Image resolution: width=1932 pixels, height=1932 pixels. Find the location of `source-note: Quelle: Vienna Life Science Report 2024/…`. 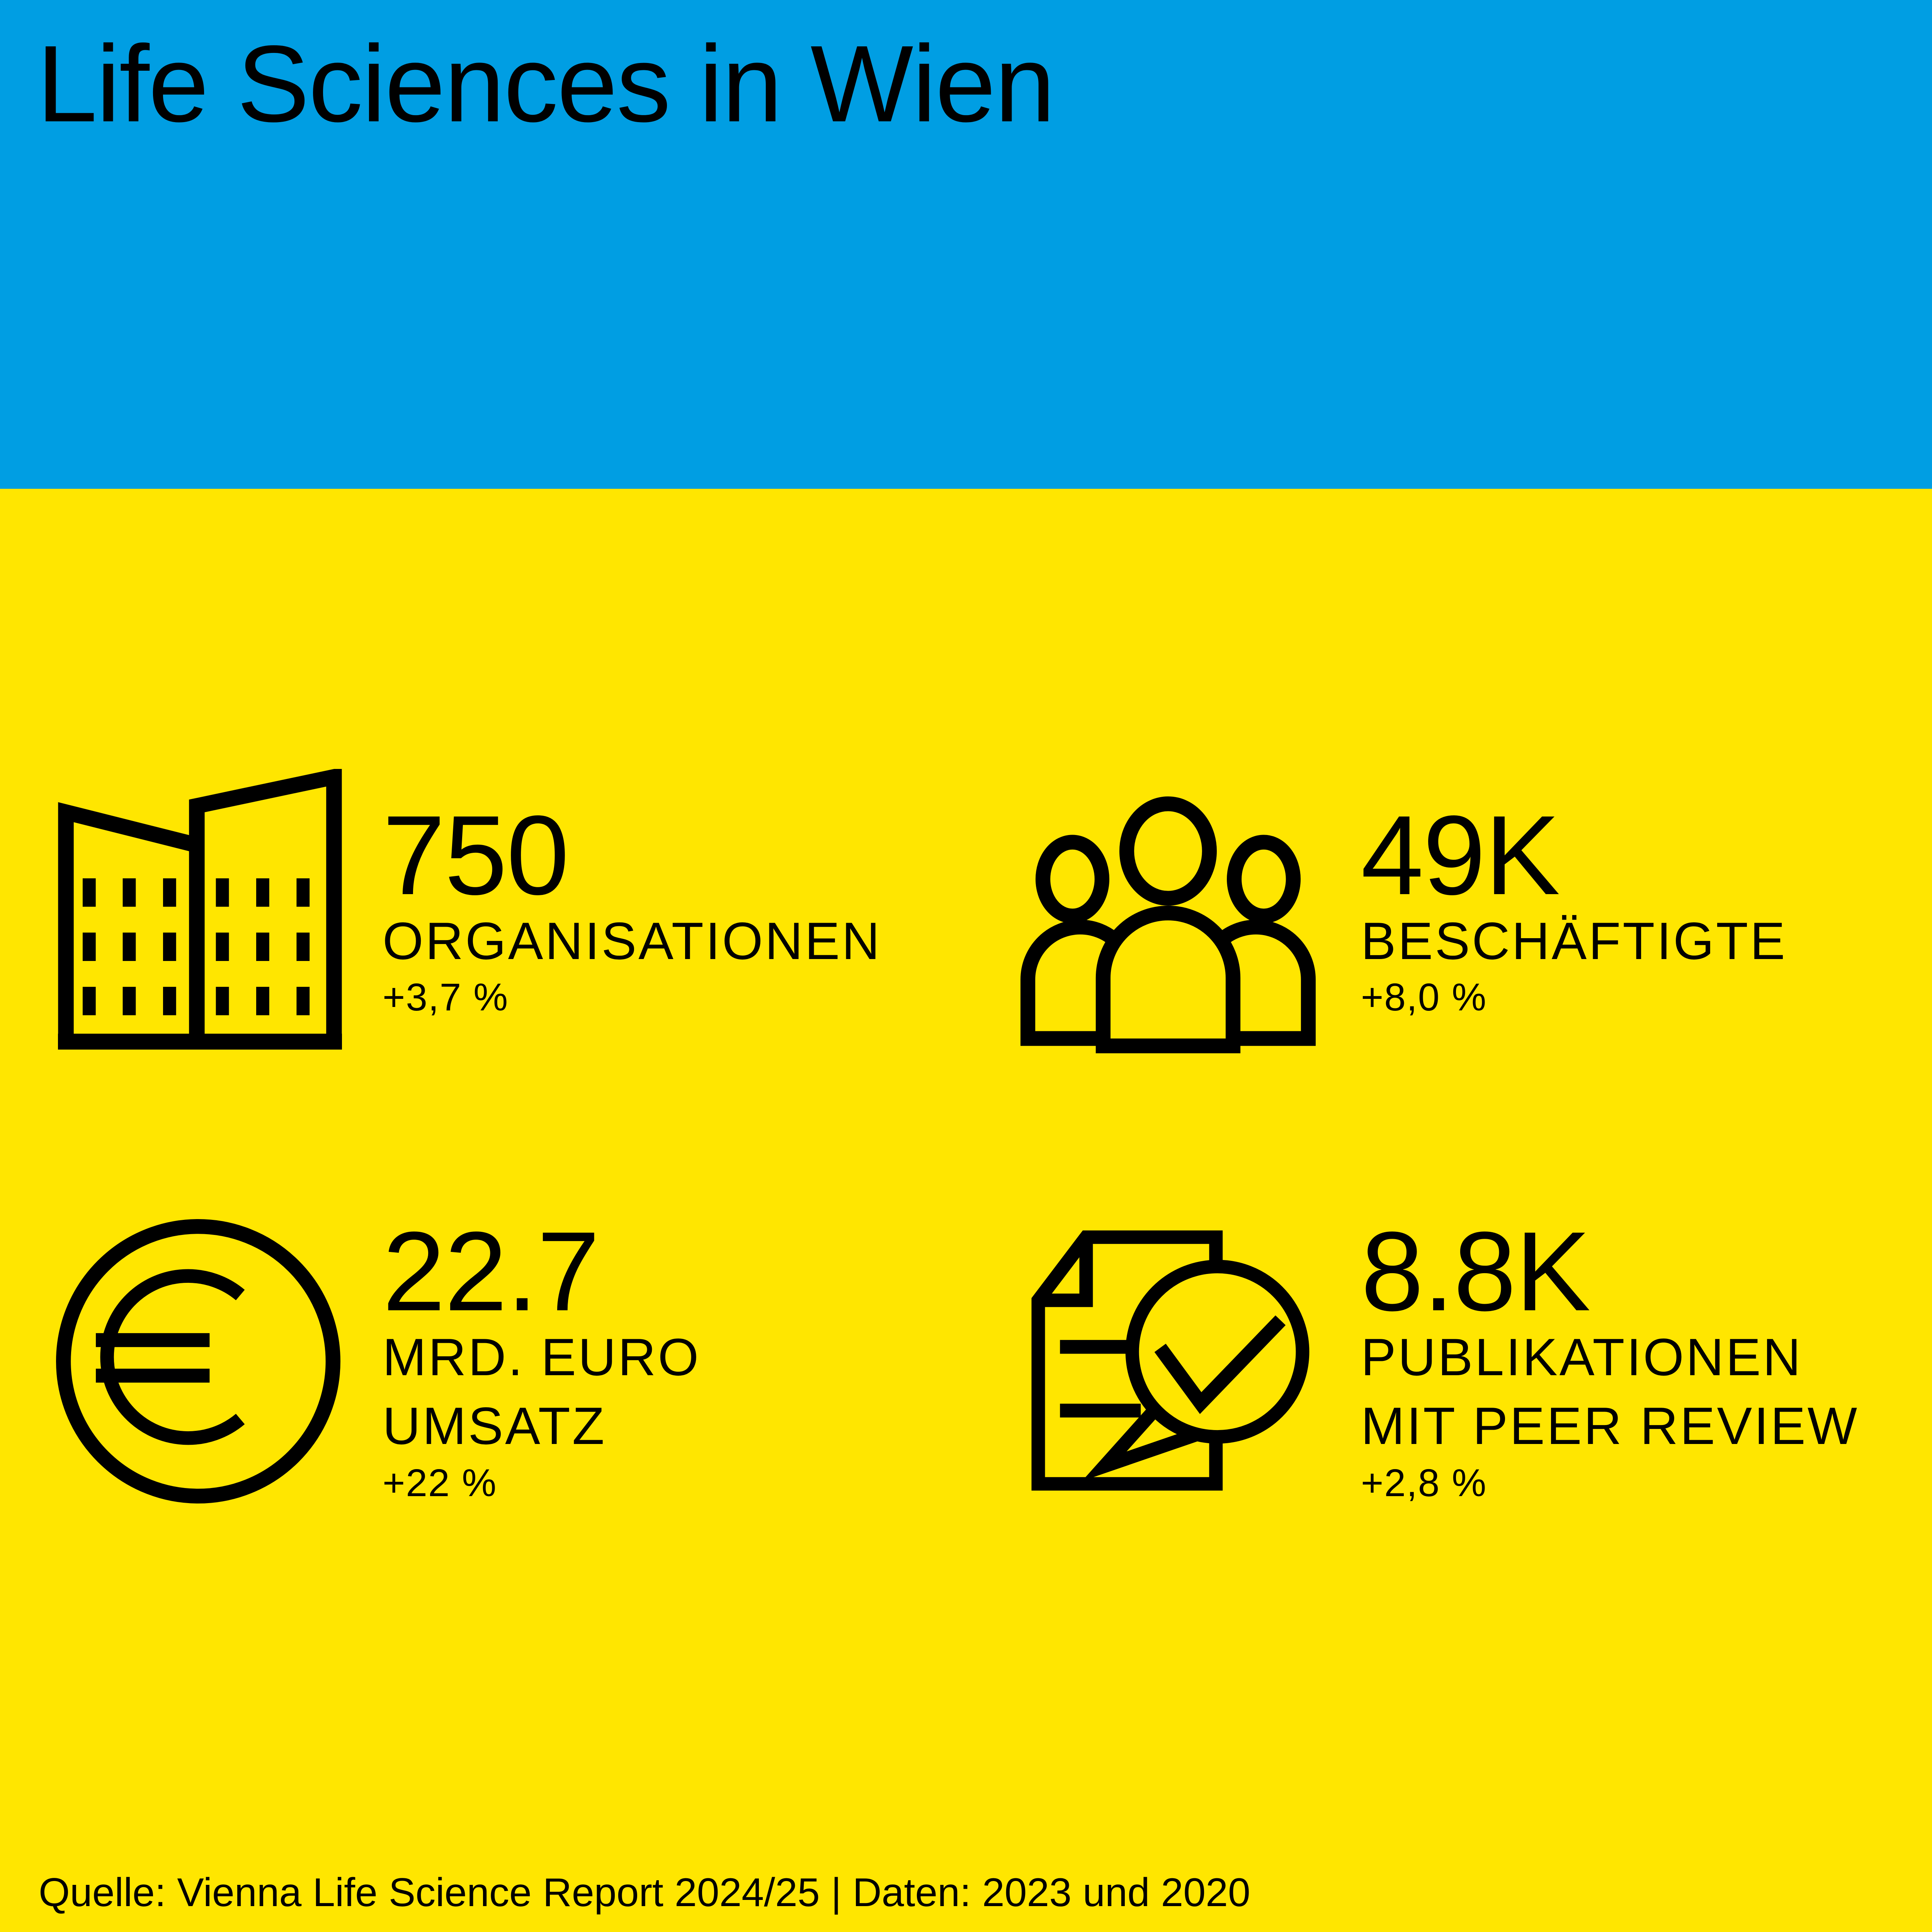

source-note: Quelle: Vienna Life Science Report 2024/… is located at coordinates (645, 1893).